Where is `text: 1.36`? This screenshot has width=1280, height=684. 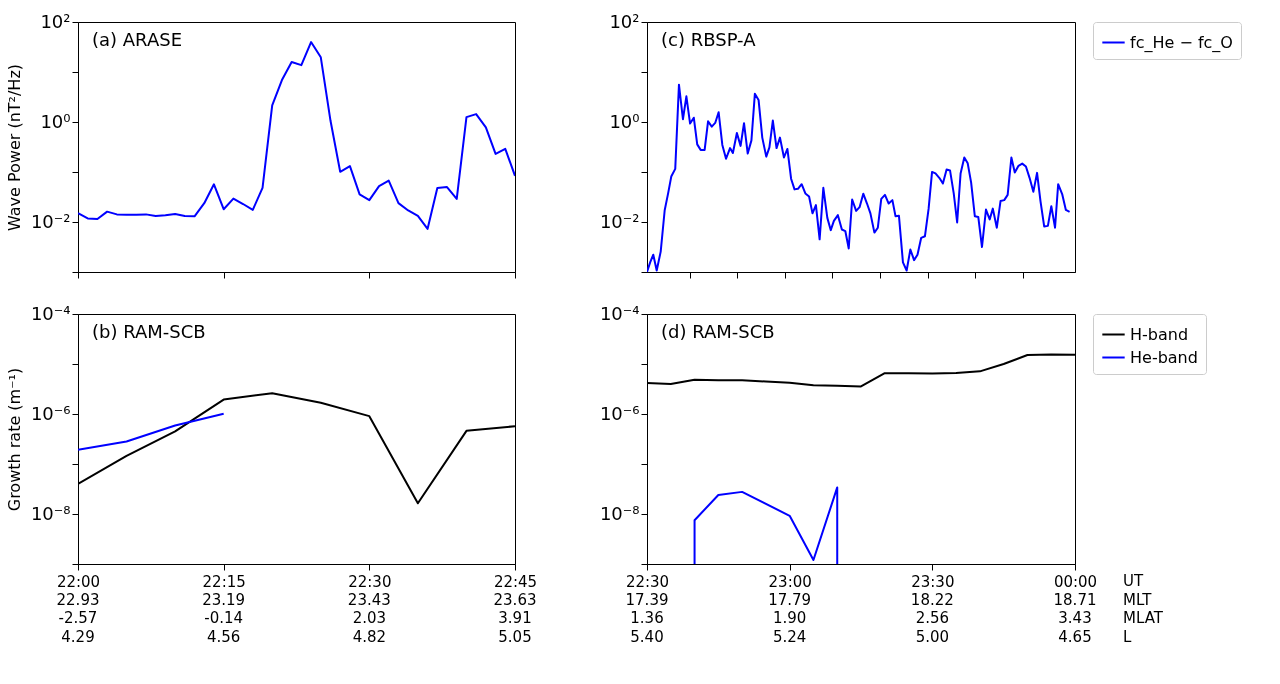
text: 1.36 is located at coordinates (647, 618).